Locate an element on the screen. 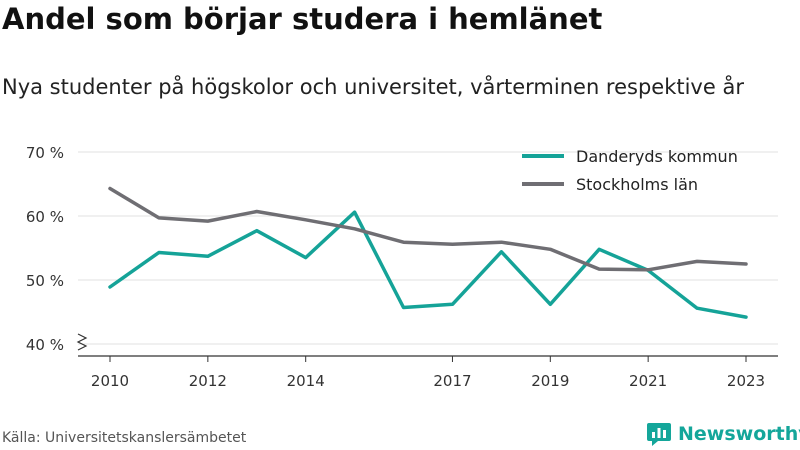 Image resolution: width=800 pixels, height=450 pixels. y-tick-label: 50 % is located at coordinates (45, 281).